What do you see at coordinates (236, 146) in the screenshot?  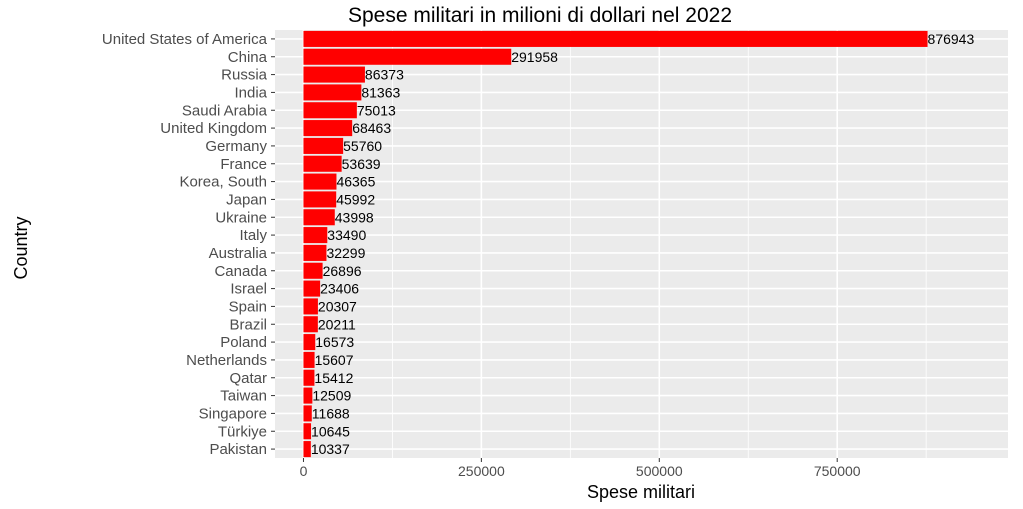 I see `y-tick-label: Germany` at bounding box center [236, 146].